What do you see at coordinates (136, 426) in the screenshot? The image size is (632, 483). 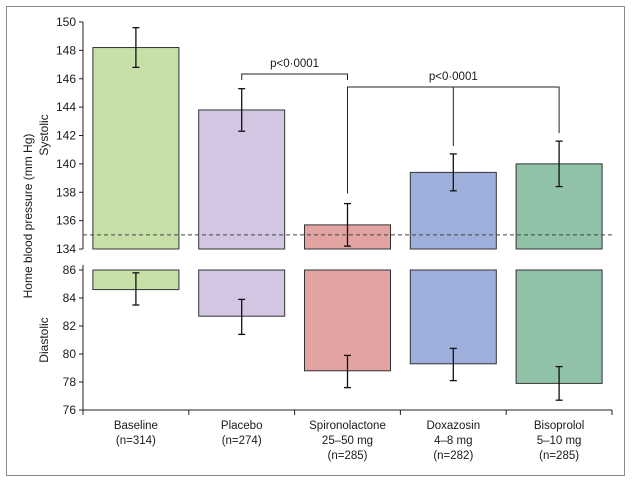 I see `x-tick-label: Baseline` at bounding box center [136, 426].